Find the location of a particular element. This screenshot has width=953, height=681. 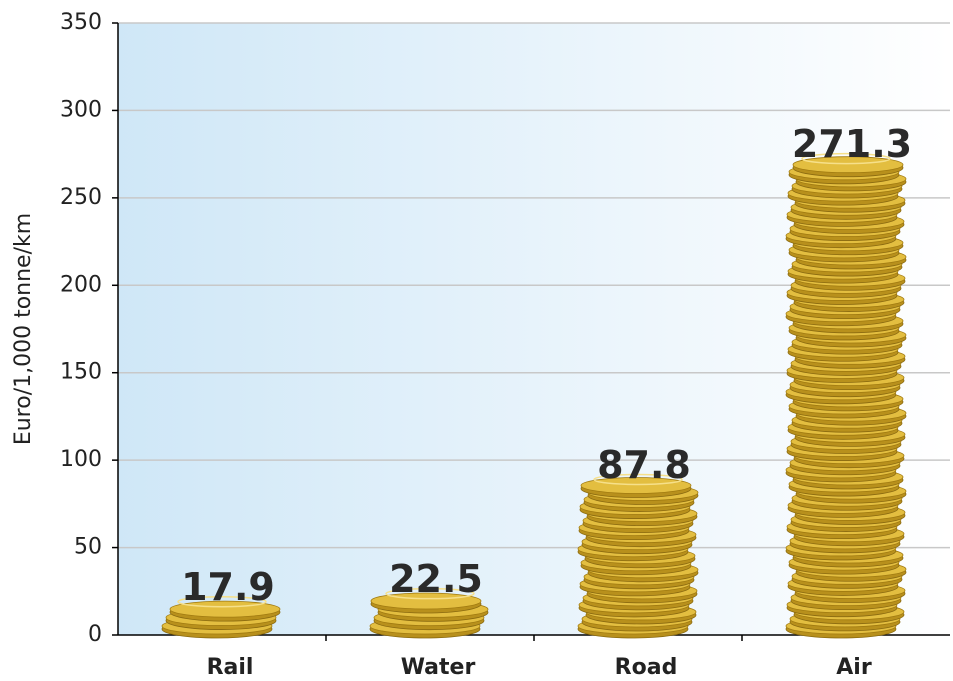

x-tick-label: Road is located at coordinates (646, 667).